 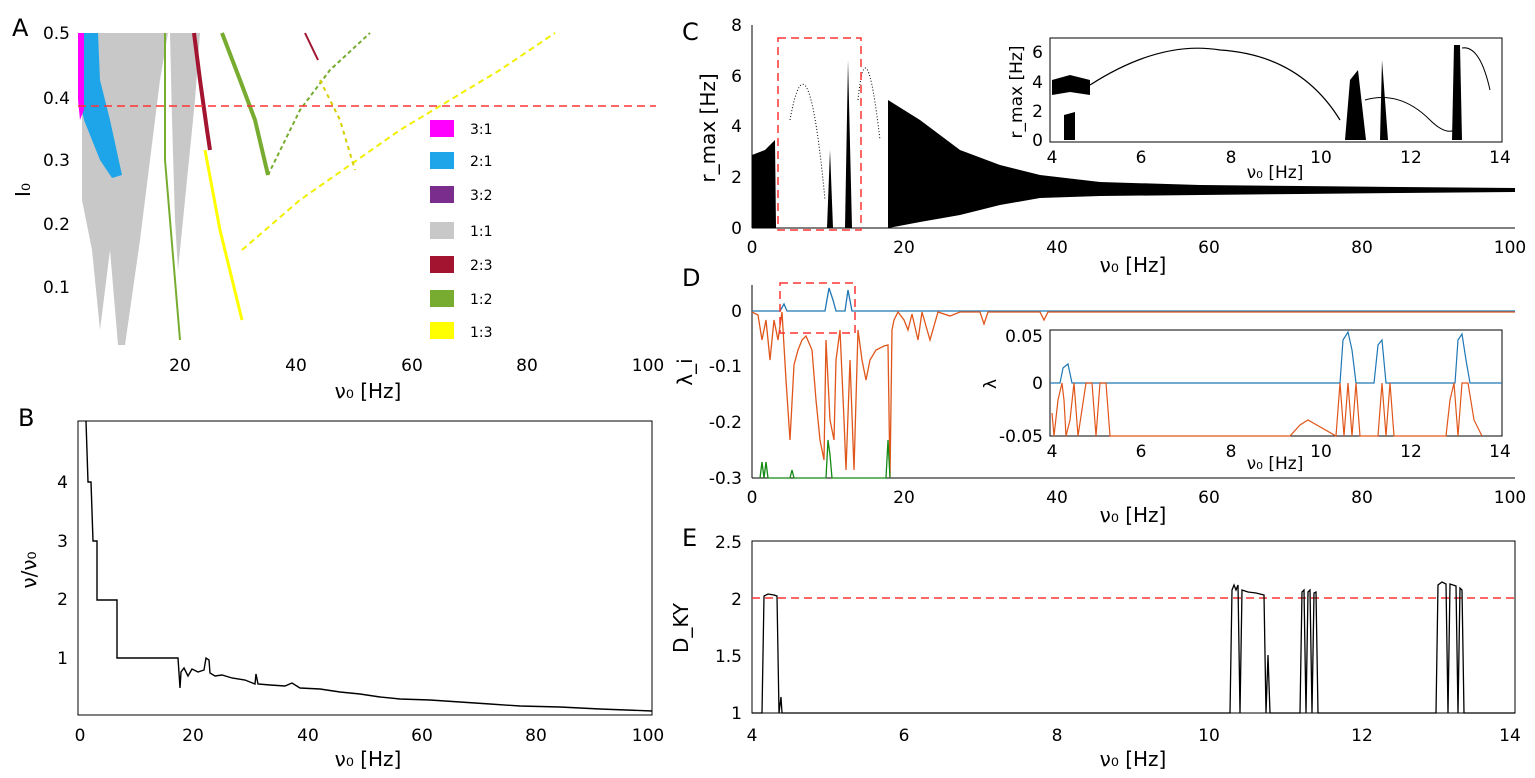 I want to click on b-xtick-40: 40, so click(x=308, y=736).